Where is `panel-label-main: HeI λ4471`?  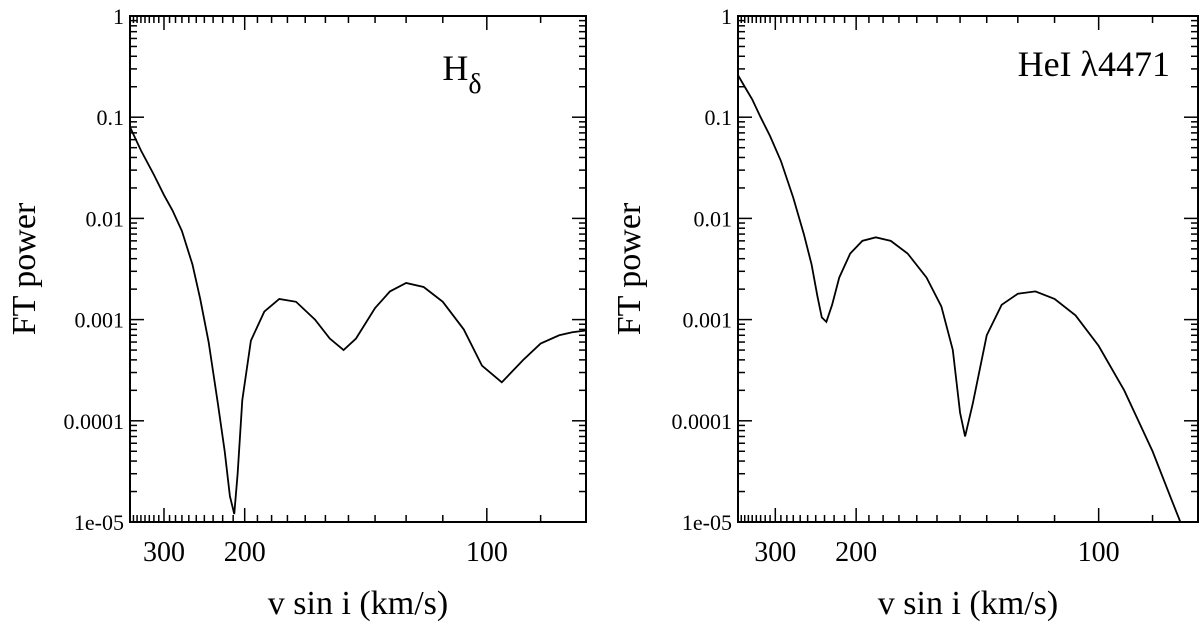 panel-label-main: HeI λ4471 is located at coordinates (1094, 64).